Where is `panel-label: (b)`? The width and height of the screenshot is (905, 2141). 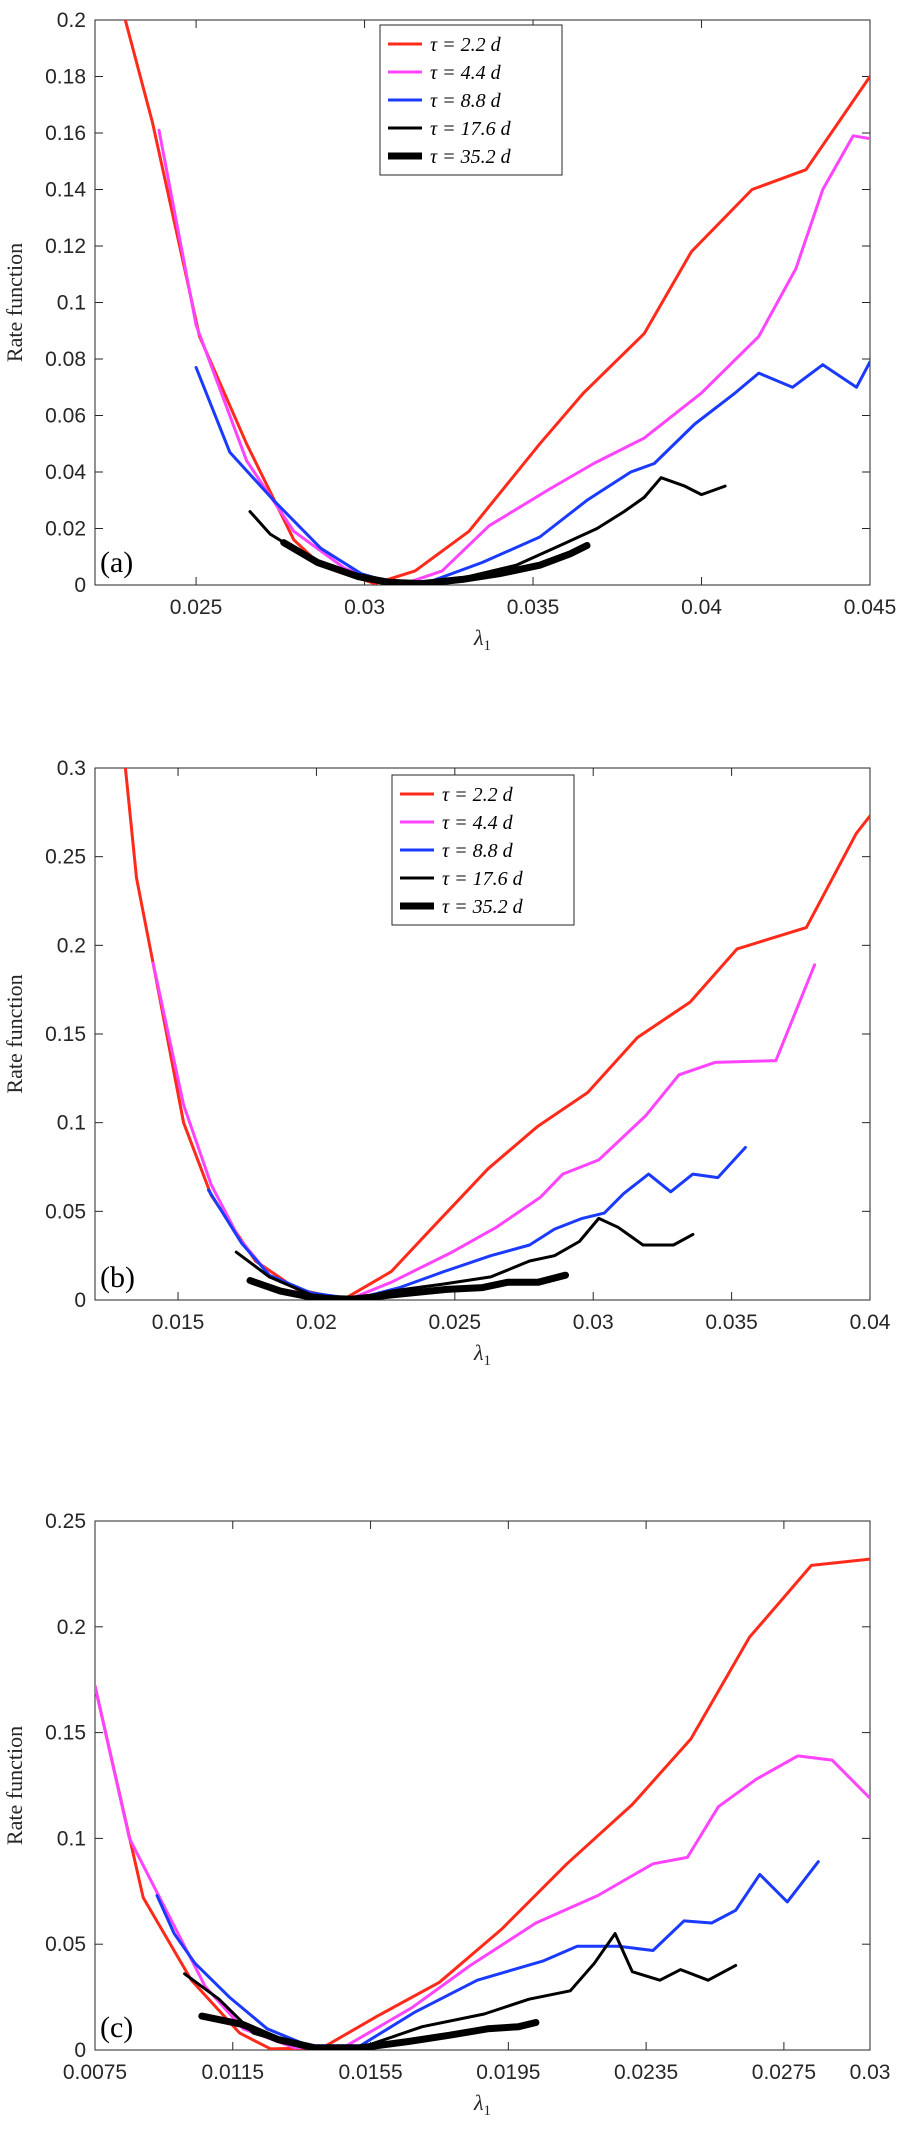
panel-label: (b) is located at coordinates (117, 1277).